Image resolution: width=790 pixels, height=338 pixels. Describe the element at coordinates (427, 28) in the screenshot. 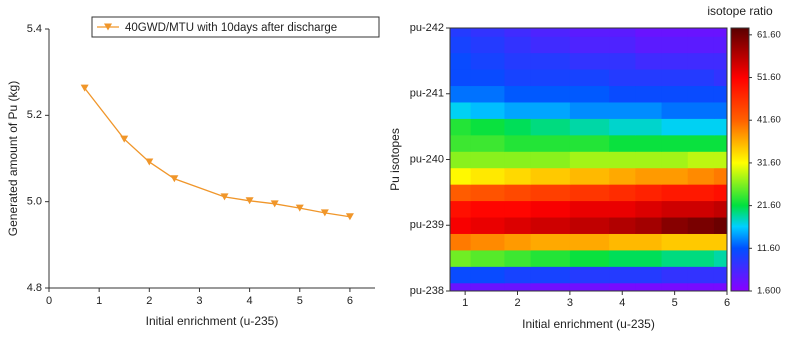

I see `y-tick-label: pu-242` at that location.